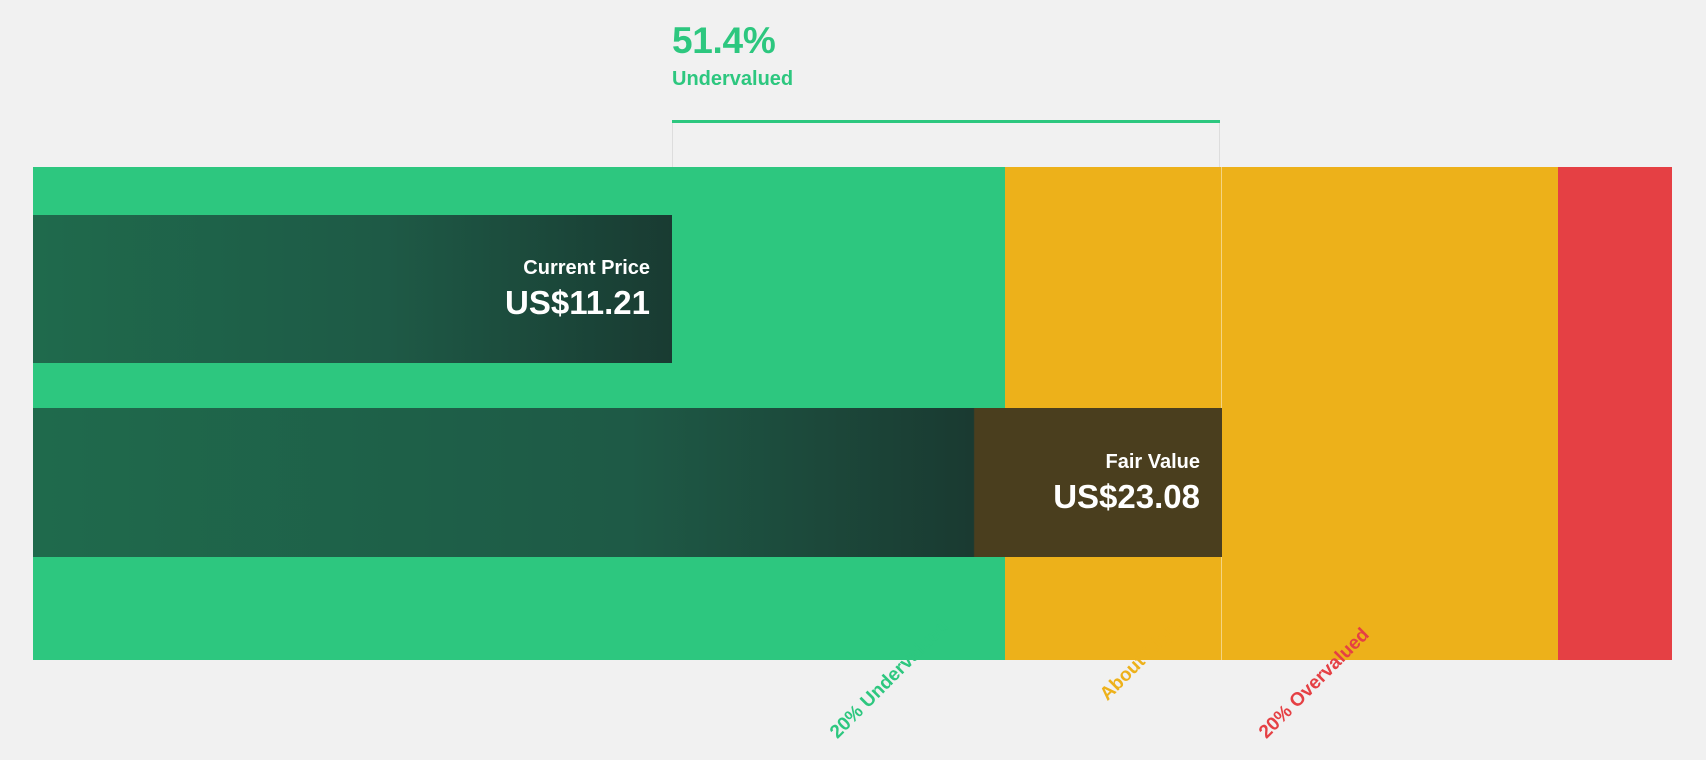  What do you see at coordinates (733, 79) in the screenshot?
I see `discount-label: Undervalued` at bounding box center [733, 79].